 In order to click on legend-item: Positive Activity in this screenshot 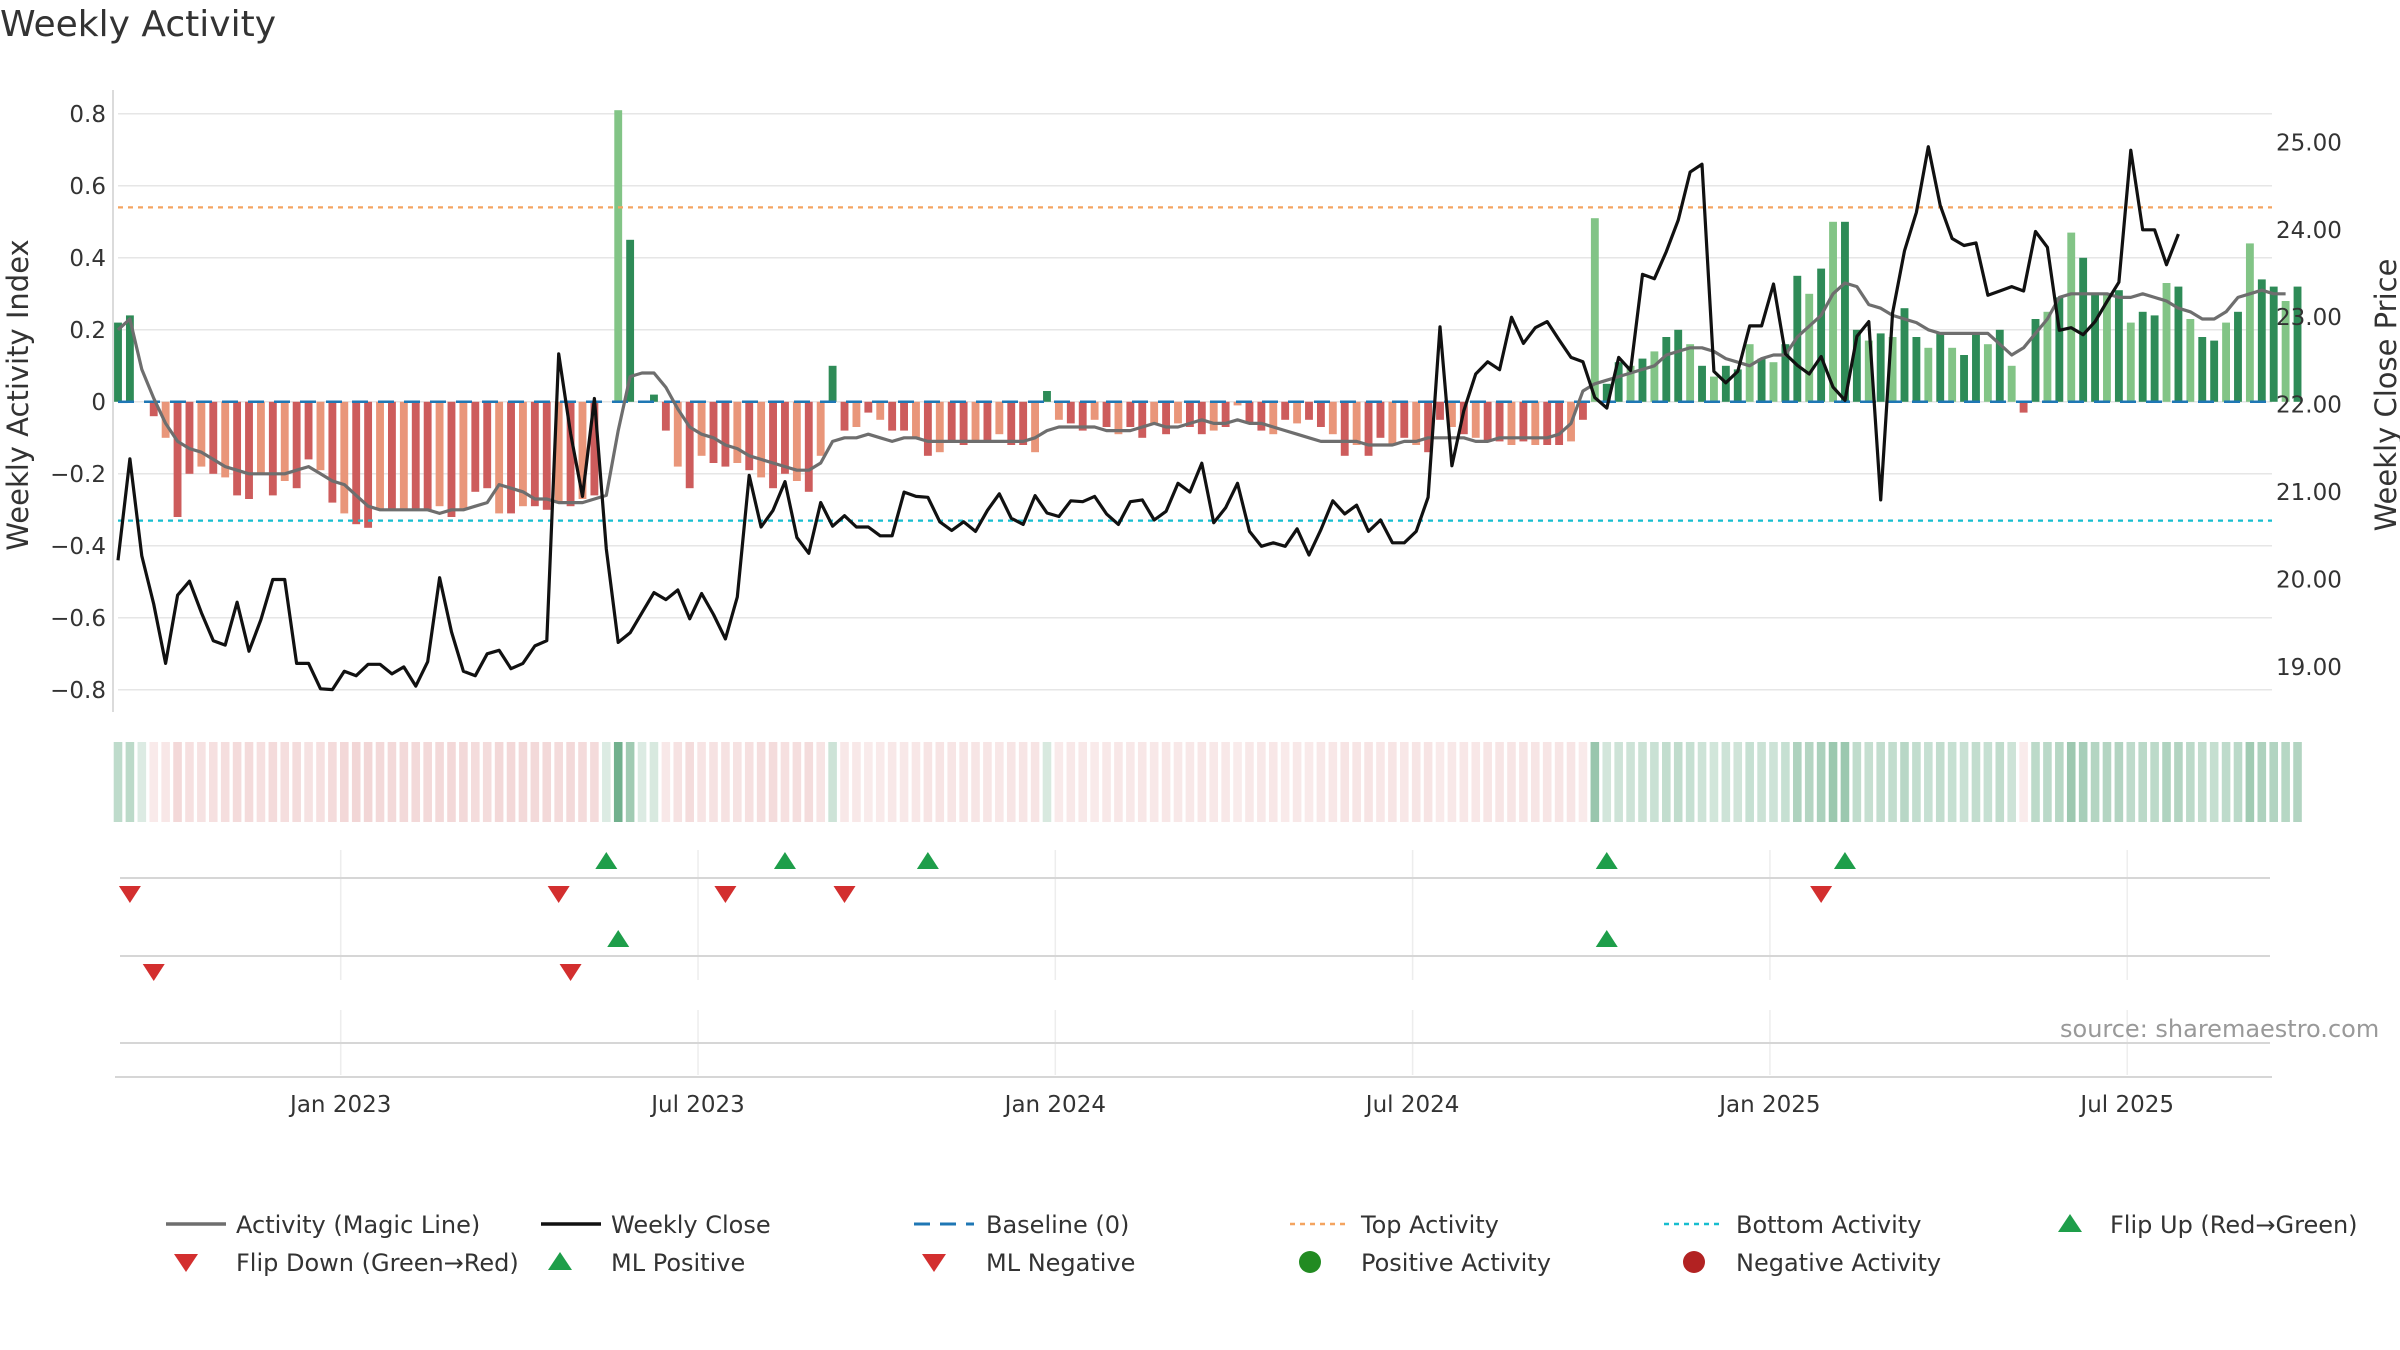, I will do `click(1425, 1263)`.